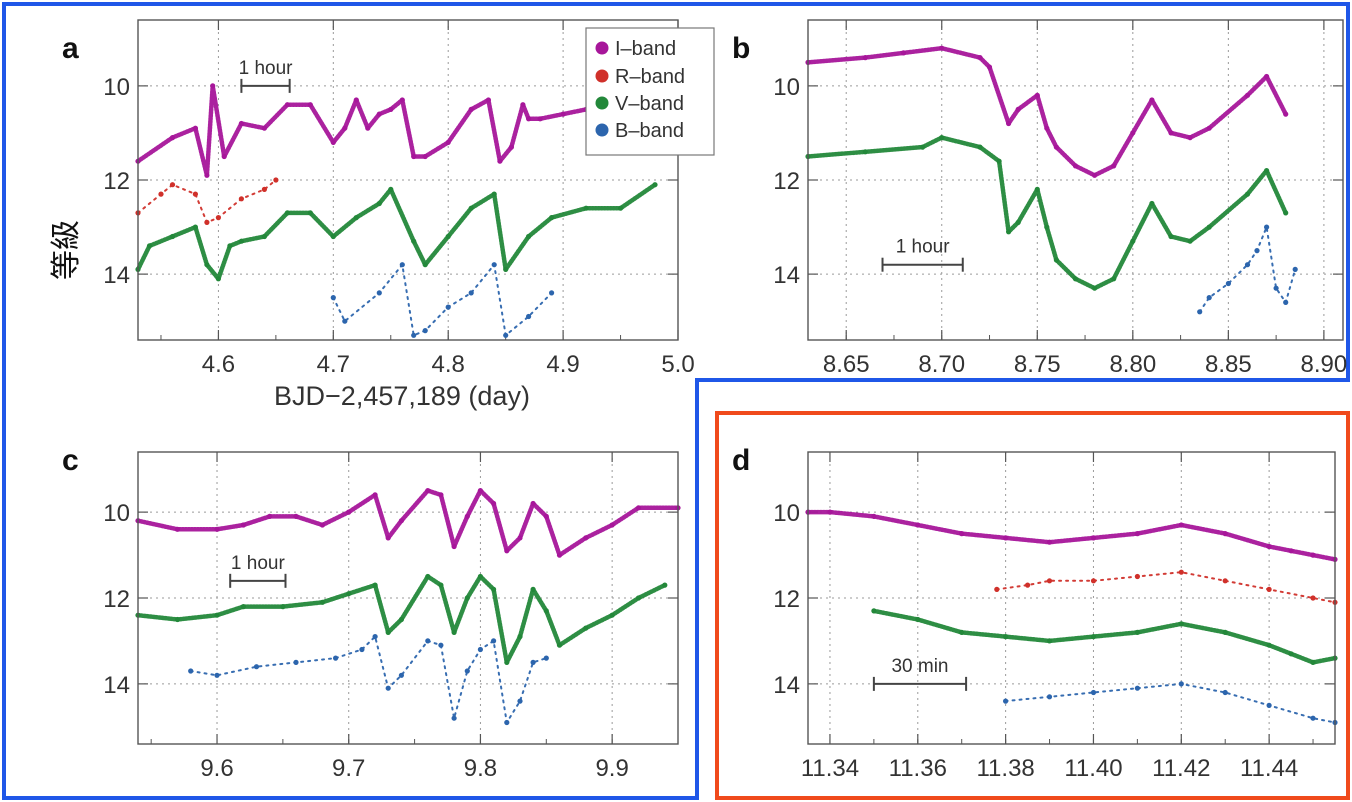 The width and height of the screenshot is (1352, 802). Describe the element at coordinates (333, 364) in the screenshot. I see `x-tick-label: 4.7` at that location.